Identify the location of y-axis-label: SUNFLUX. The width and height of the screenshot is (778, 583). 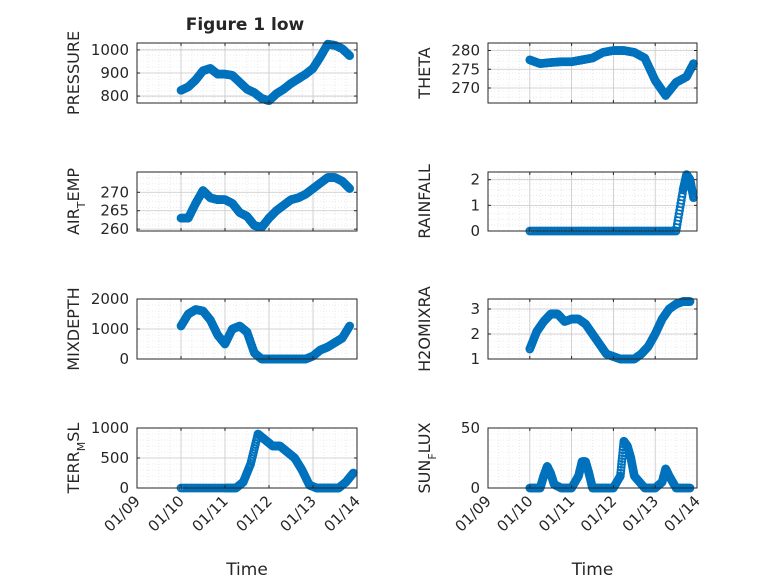
(427, 457).